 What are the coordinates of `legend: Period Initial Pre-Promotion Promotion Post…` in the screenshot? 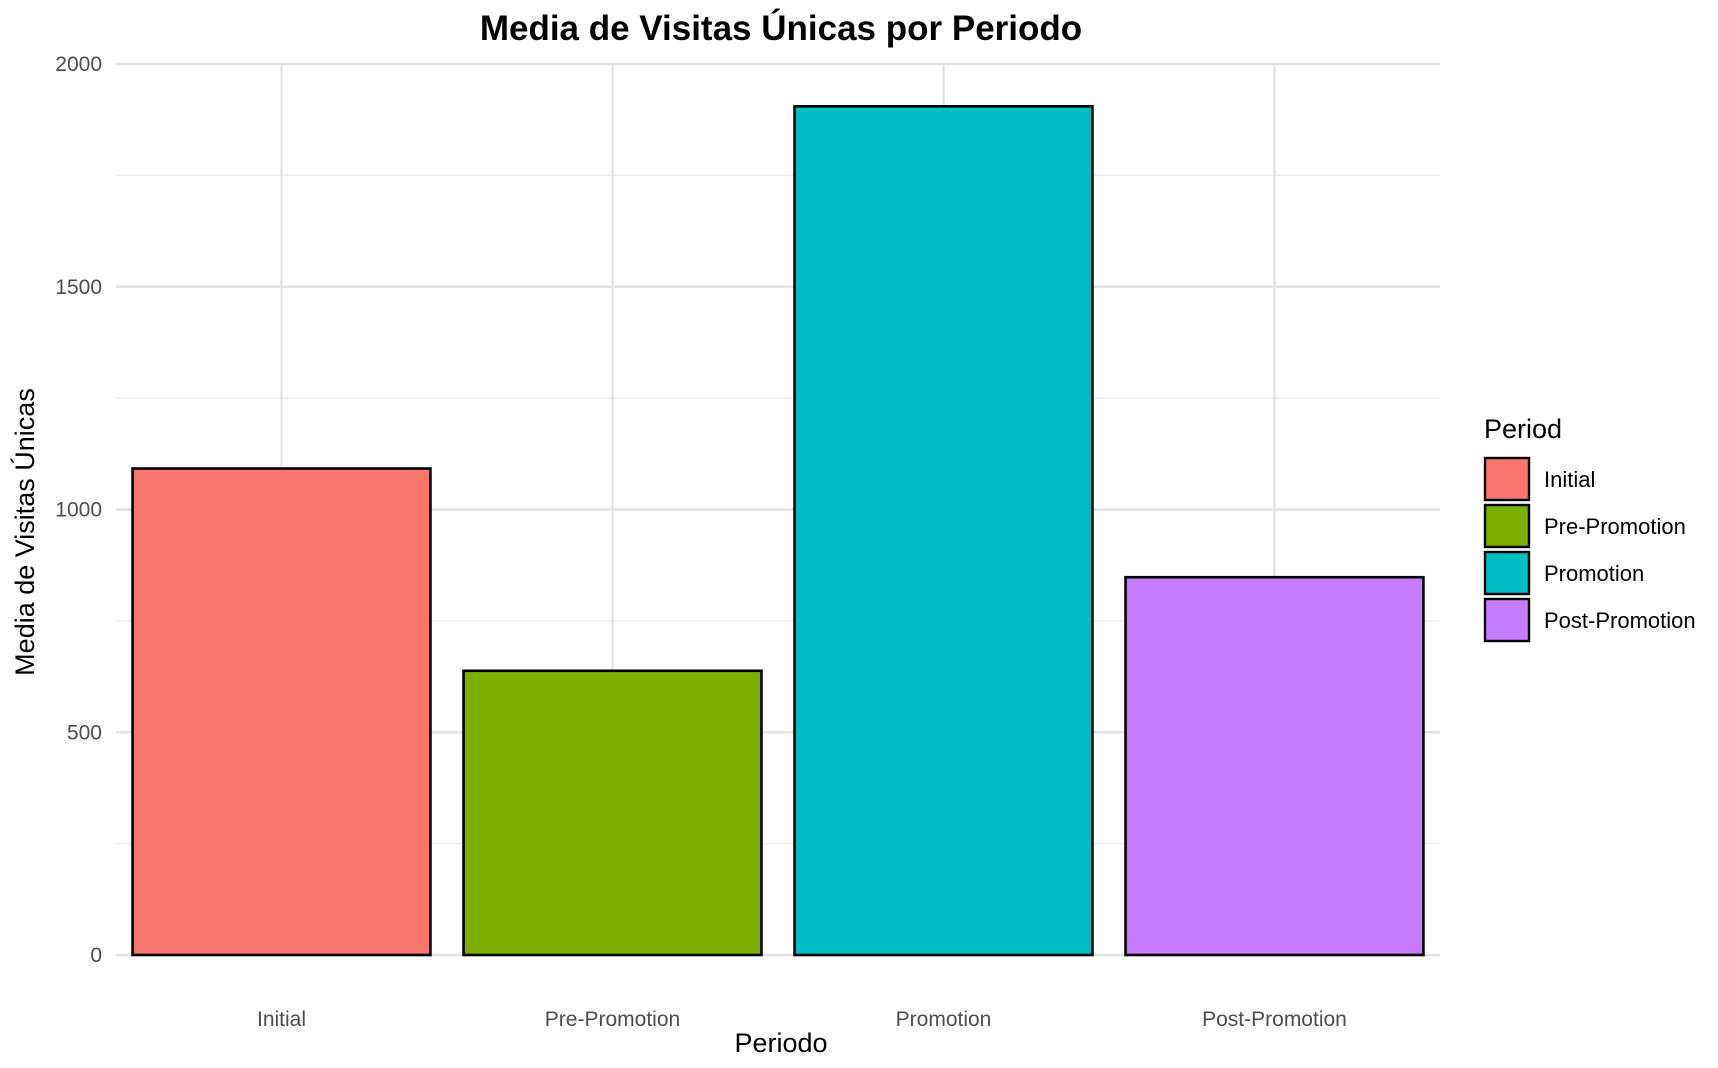 It's located at (1589, 528).